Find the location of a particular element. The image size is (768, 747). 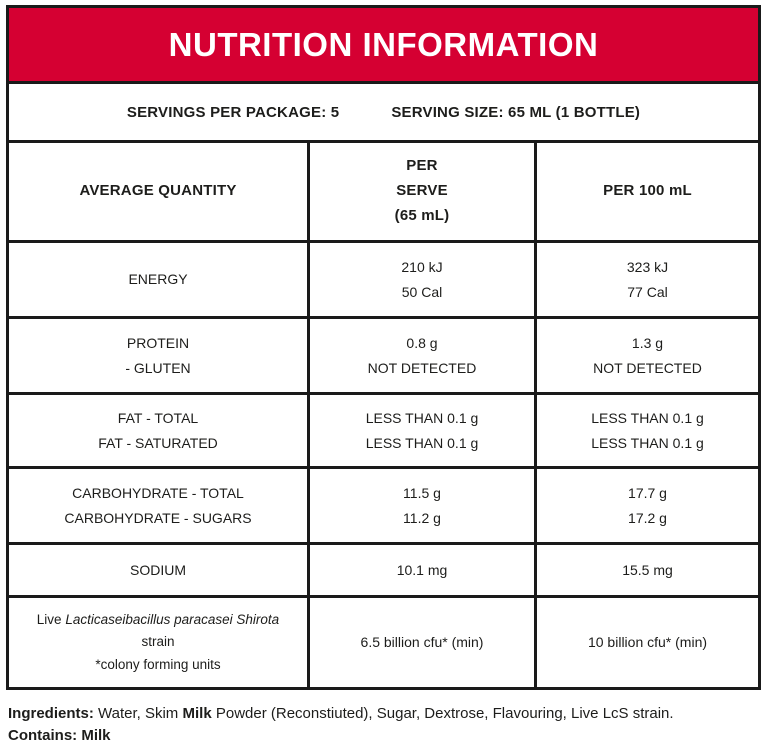

probiotic-live-prefix: Live is located at coordinates (49, 620).